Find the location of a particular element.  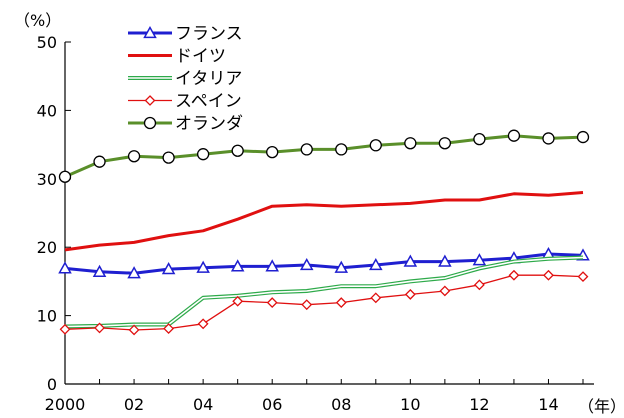

x-tick-label: 06 is located at coordinates (272, 404).